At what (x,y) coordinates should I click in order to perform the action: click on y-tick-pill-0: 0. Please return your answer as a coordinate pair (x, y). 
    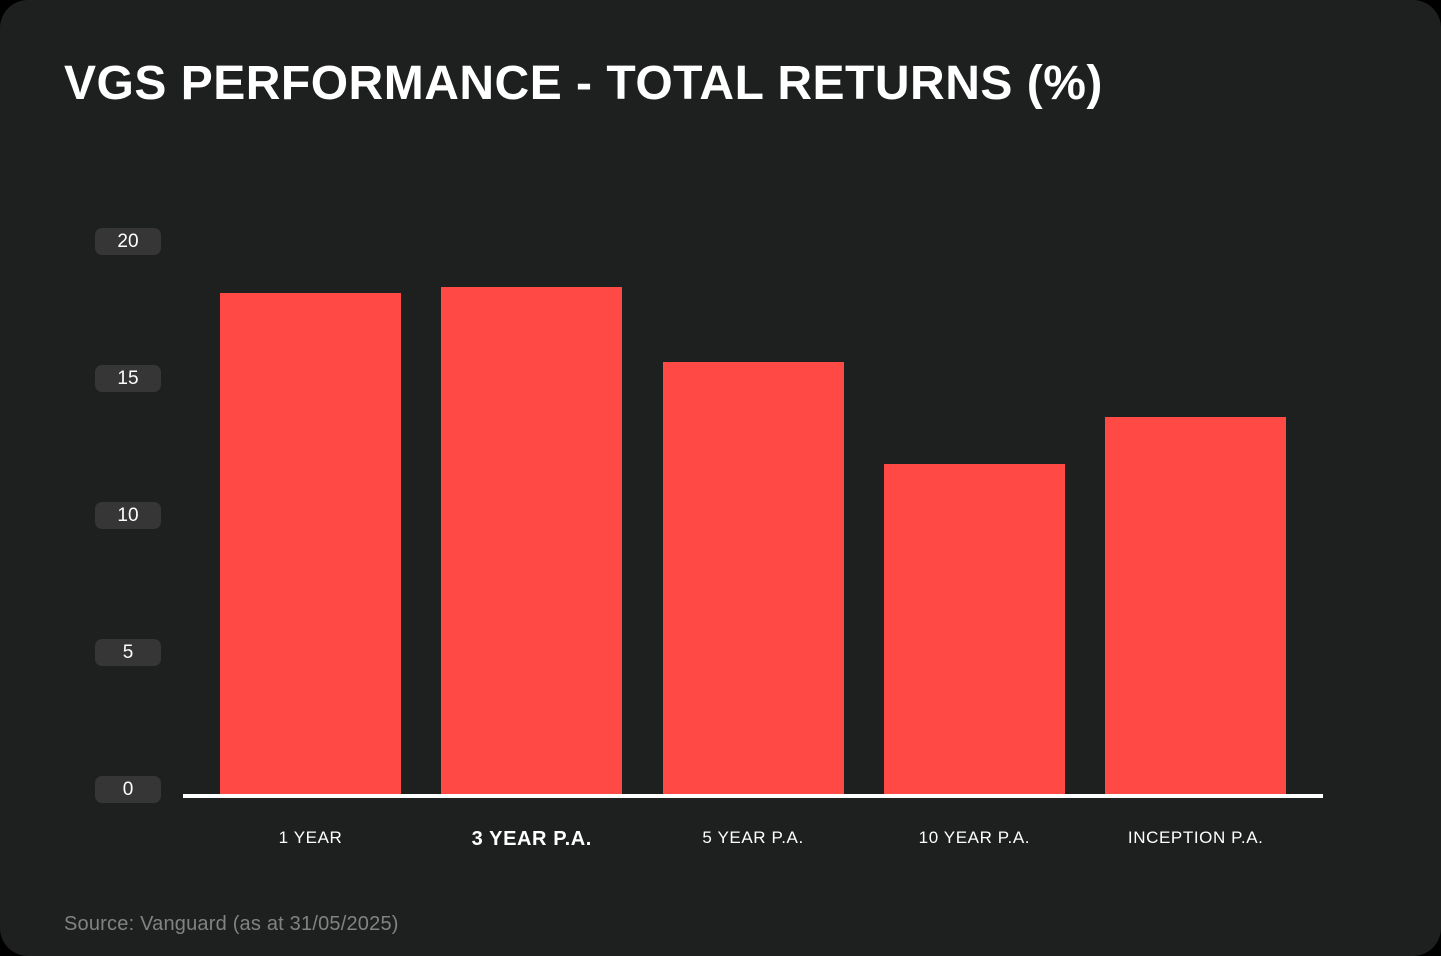
    Looking at the image, I should click on (128, 789).